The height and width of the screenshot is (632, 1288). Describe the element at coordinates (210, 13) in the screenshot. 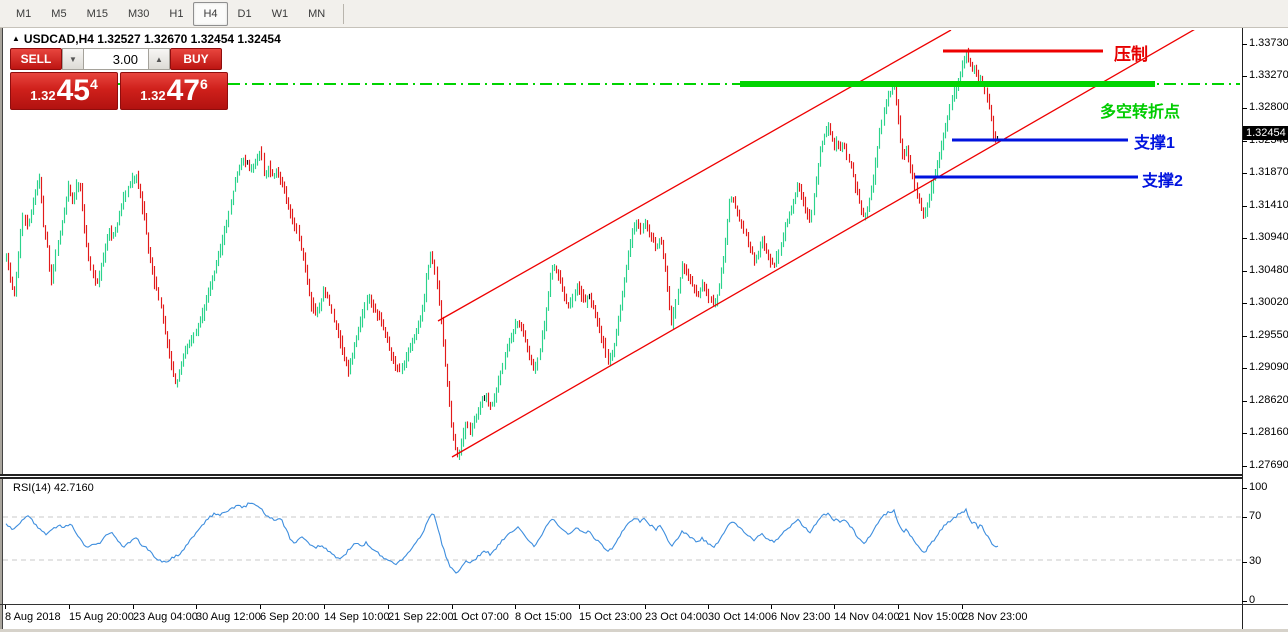

I see `toolbar-tf-H4: H4` at that location.